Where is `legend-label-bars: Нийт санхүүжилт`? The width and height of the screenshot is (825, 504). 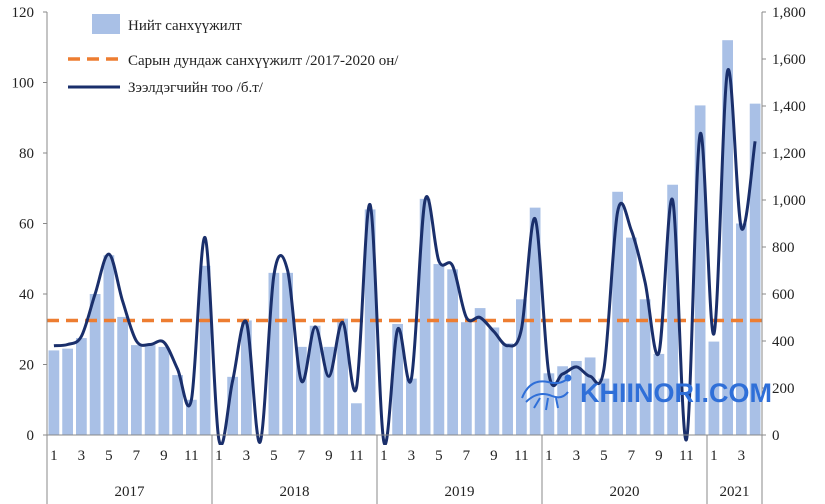
legend-label-bars: Нийт санхүүжилт is located at coordinates (185, 26).